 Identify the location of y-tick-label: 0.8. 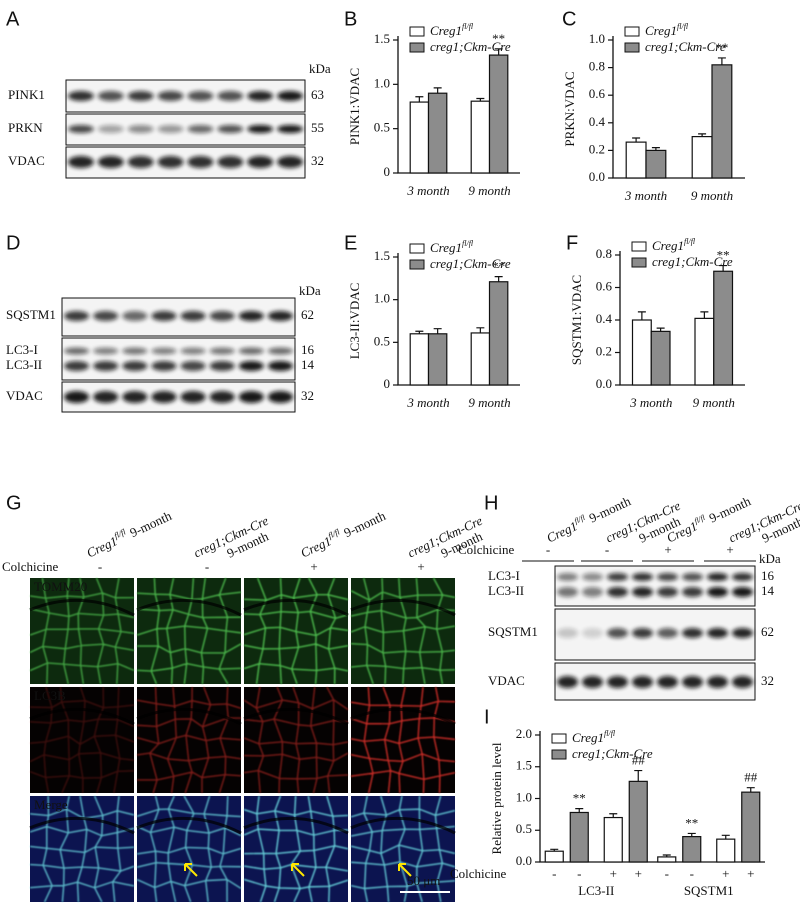
(597, 66).